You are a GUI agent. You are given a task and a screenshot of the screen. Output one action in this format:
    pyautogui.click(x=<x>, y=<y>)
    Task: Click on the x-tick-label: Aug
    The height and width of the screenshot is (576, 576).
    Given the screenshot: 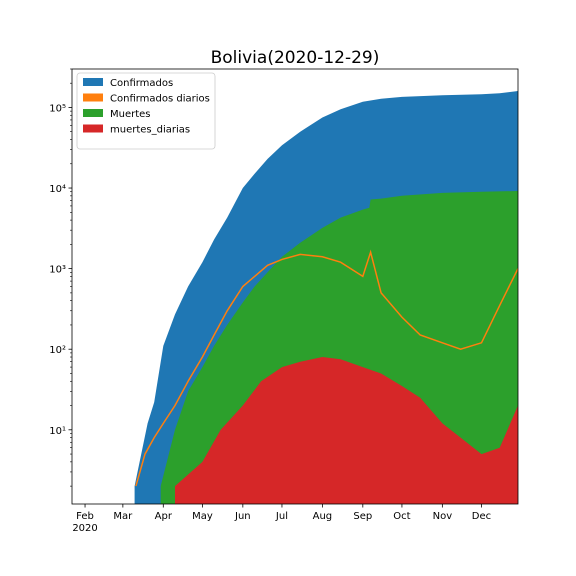 What is the action you would take?
    pyautogui.click(x=323, y=516)
    